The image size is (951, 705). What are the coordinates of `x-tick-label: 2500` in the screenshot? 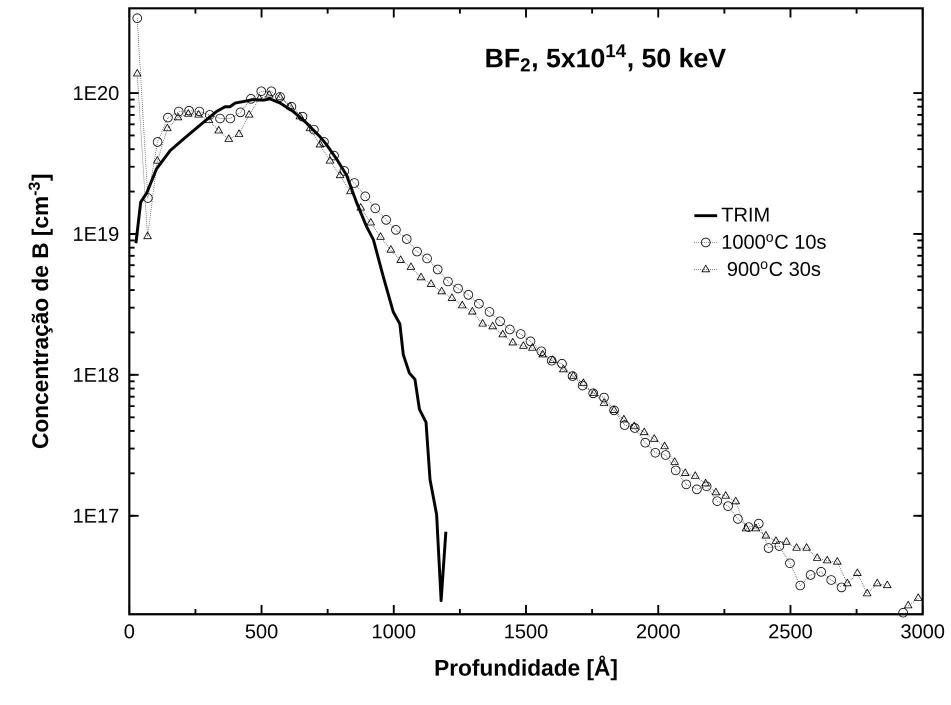 It's located at (790, 631).